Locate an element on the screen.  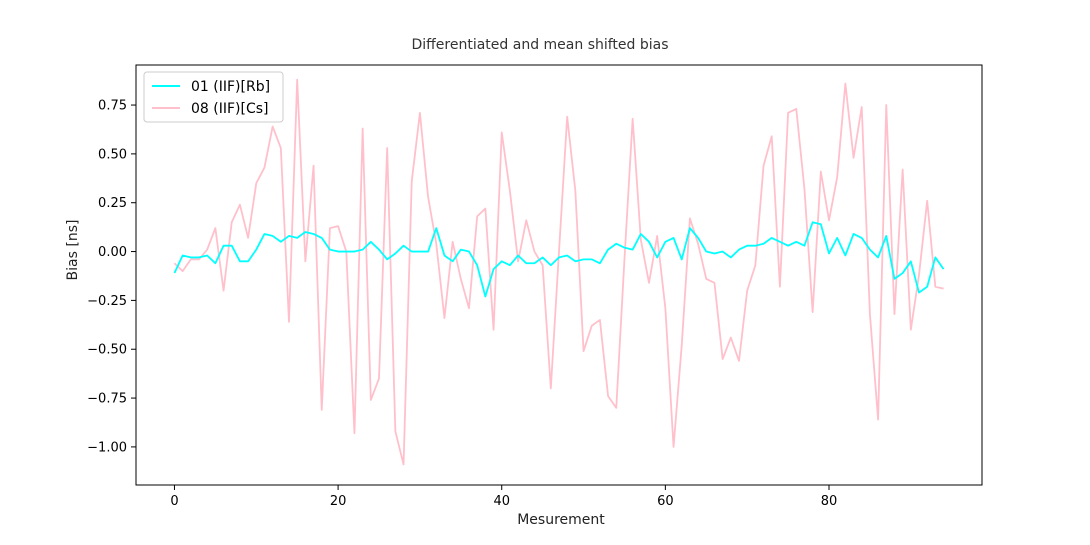
x-axis: 0 20 40 60 80 is located at coordinates (503, 497).